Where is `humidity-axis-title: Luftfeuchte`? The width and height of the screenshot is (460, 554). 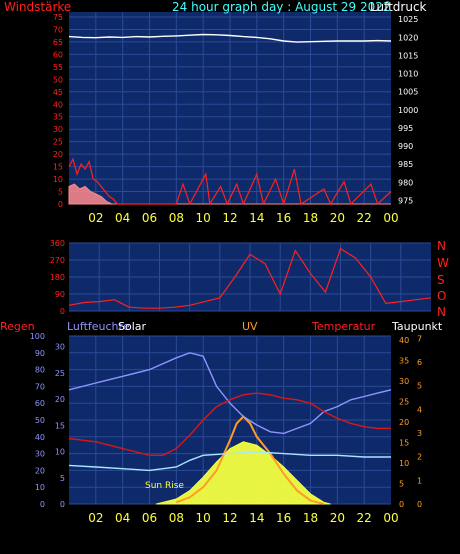 humidity-axis-title: Luftfeuchte is located at coordinates (98, 326).